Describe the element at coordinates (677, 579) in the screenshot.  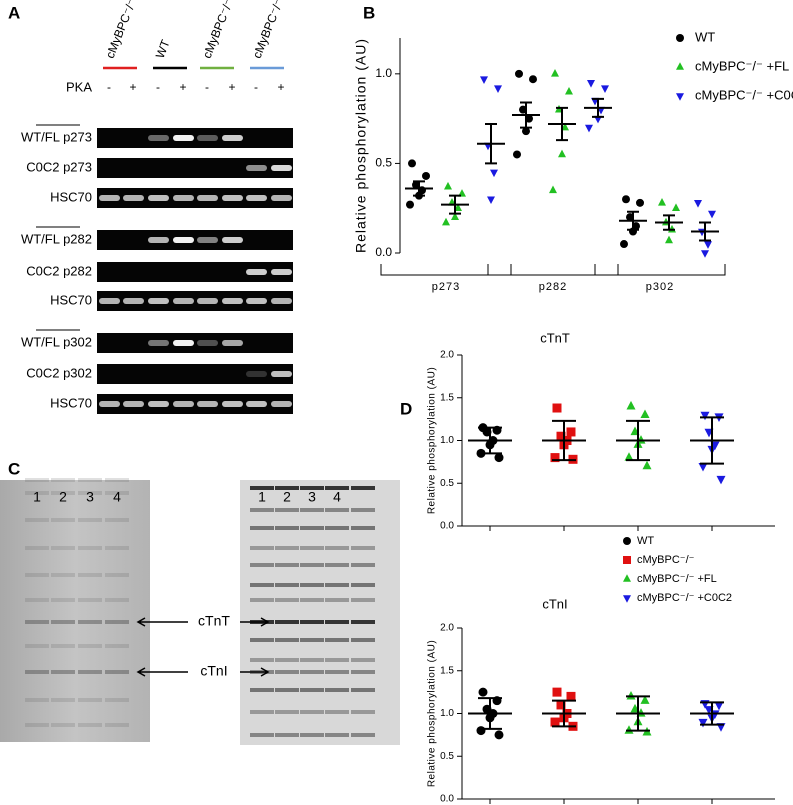
I see `legend-label: cMyBPC⁻/⁻ +FL` at that location.